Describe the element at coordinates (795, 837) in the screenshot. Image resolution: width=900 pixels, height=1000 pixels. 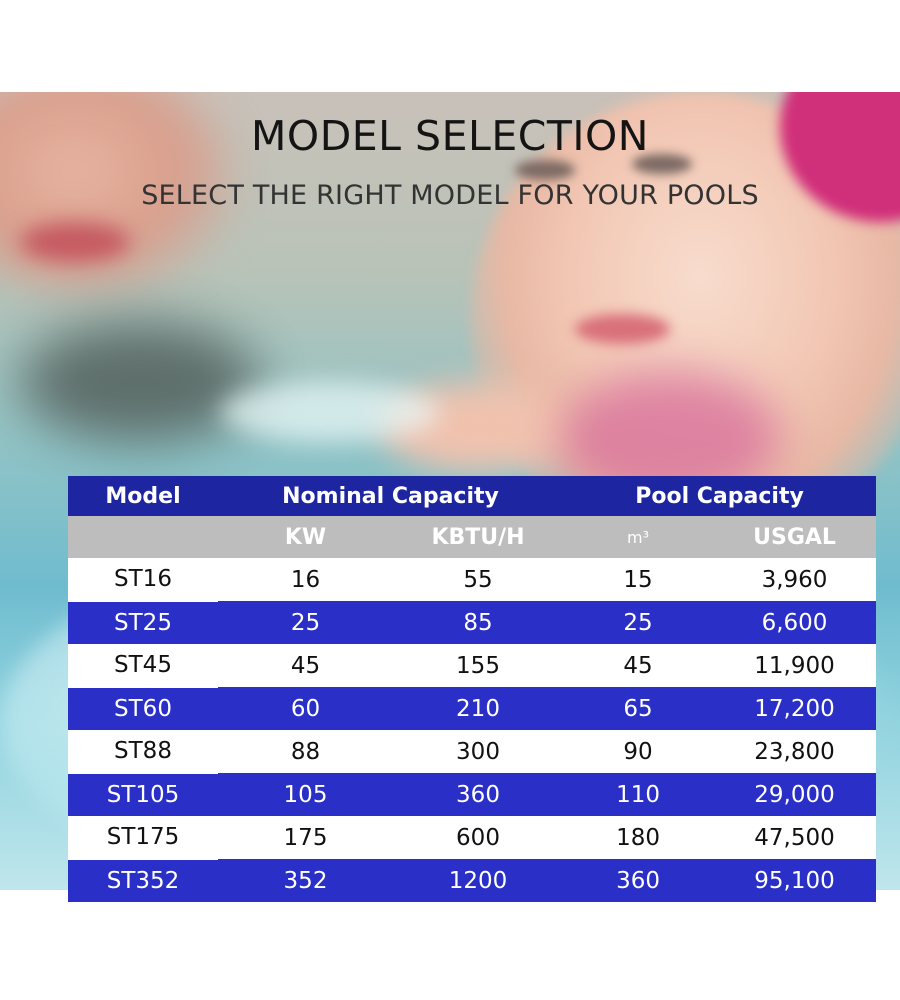
I see `cell-usgal: 47,500` at that location.